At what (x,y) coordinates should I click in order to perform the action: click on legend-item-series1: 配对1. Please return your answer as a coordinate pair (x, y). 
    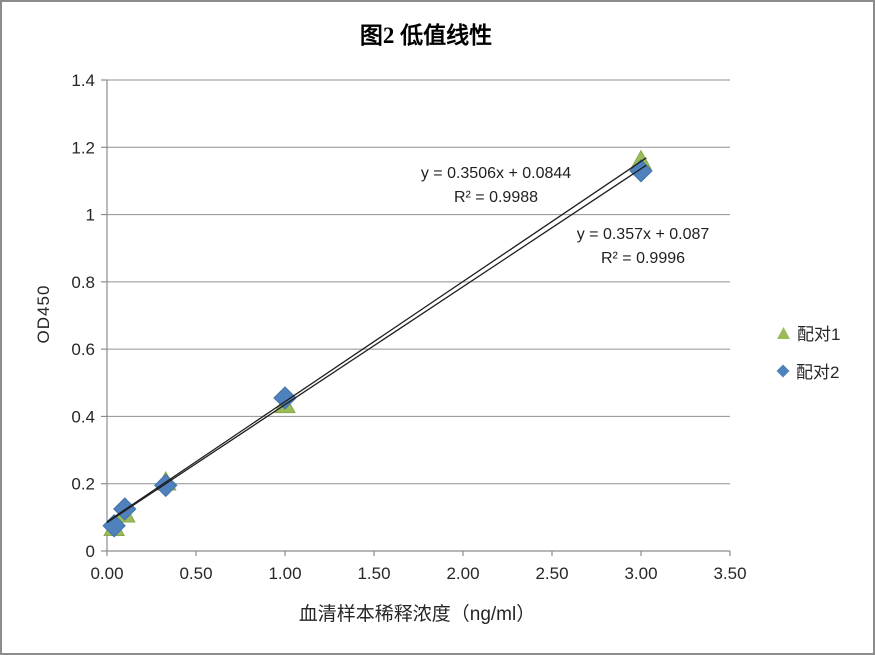
    Looking at the image, I should click on (808, 332).